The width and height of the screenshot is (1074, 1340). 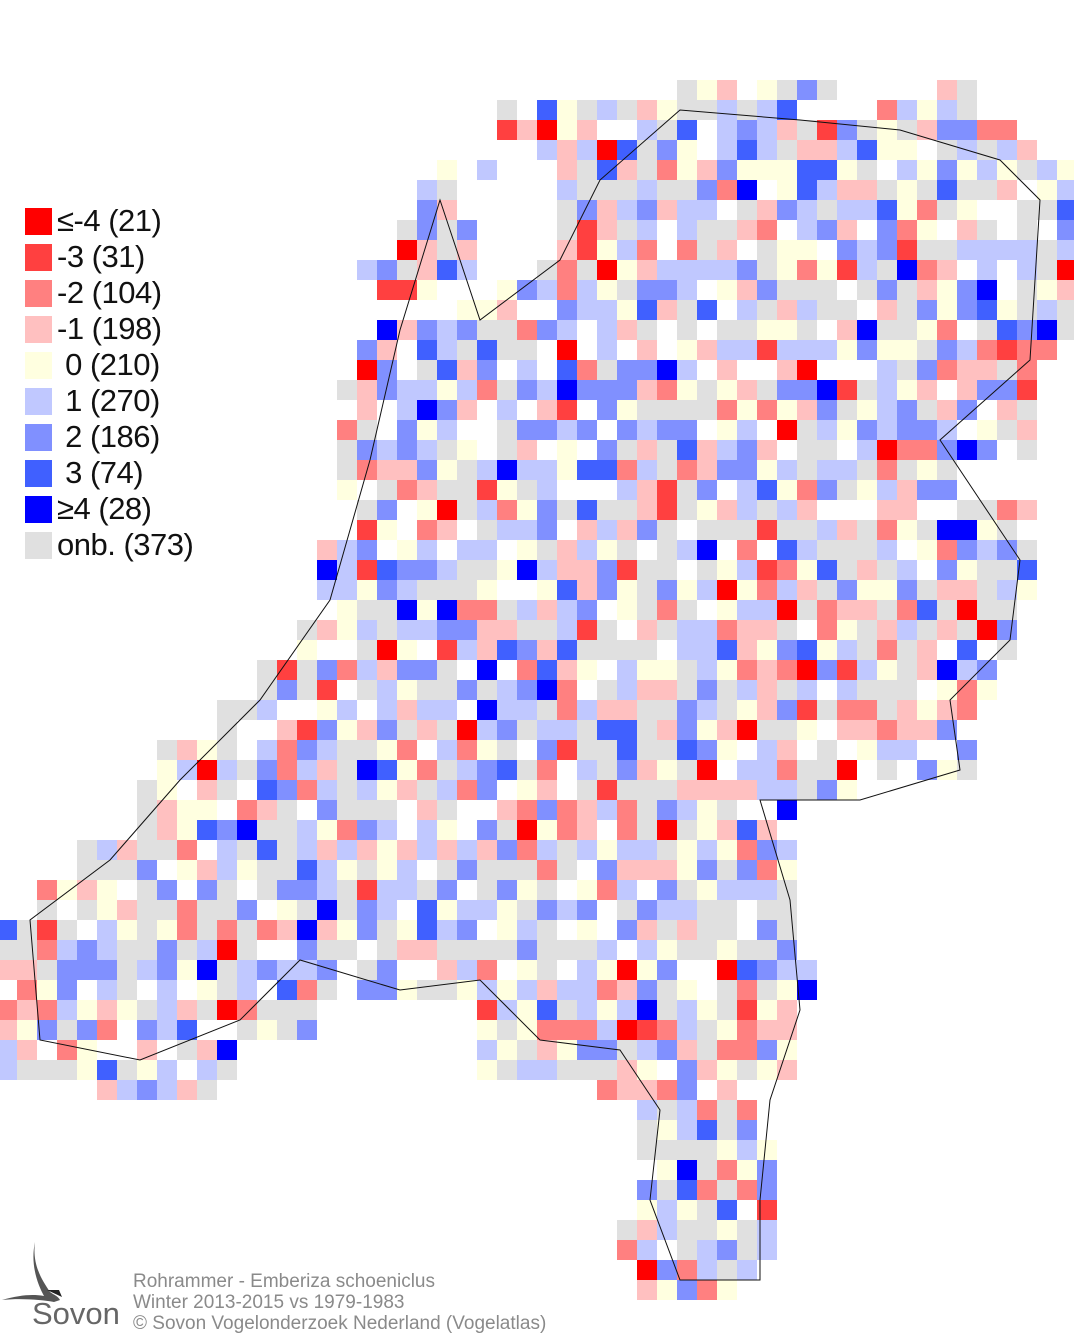 I want to click on legend-item-stable: 0 (210), so click(x=109, y=365).